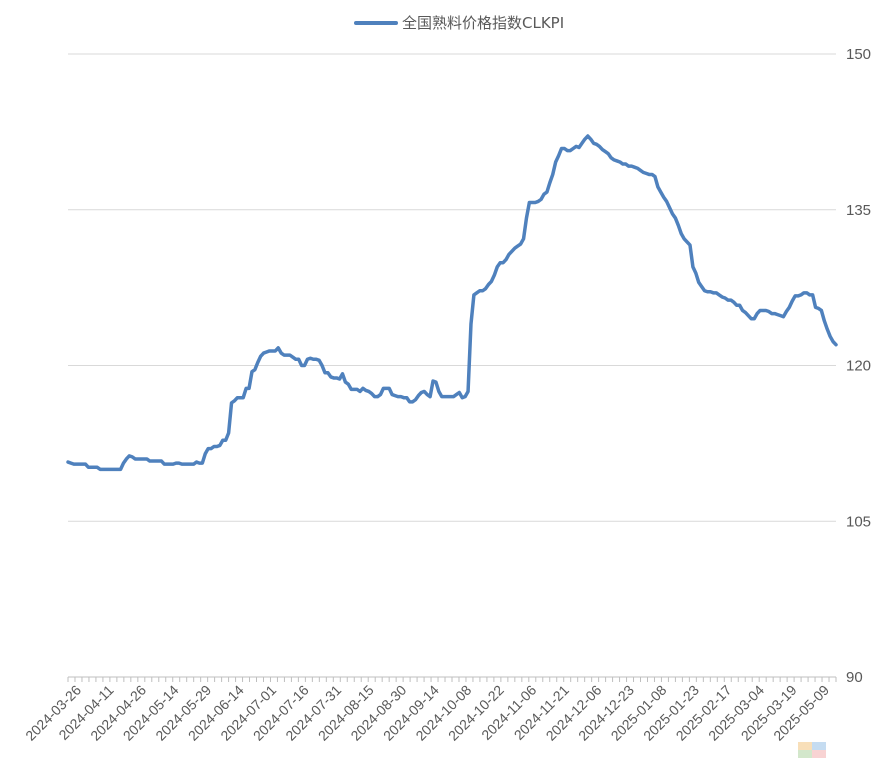 Image resolution: width=884 pixels, height=776 pixels. What do you see at coordinates (483, 23) in the screenshot?
I see `legend-label: 全国熟料价格指数CLKPI` at bounding box center [483, 23].